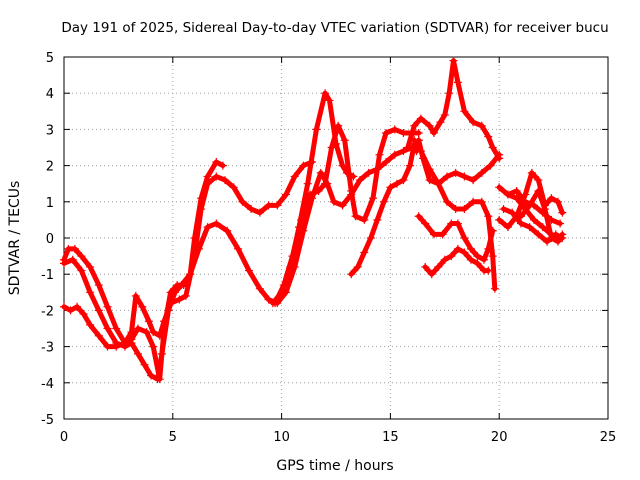  What do you see at coordinates (50, 203) in the screenshot?
I see `y-tick-label: 1` at bounding box center [50, 203].